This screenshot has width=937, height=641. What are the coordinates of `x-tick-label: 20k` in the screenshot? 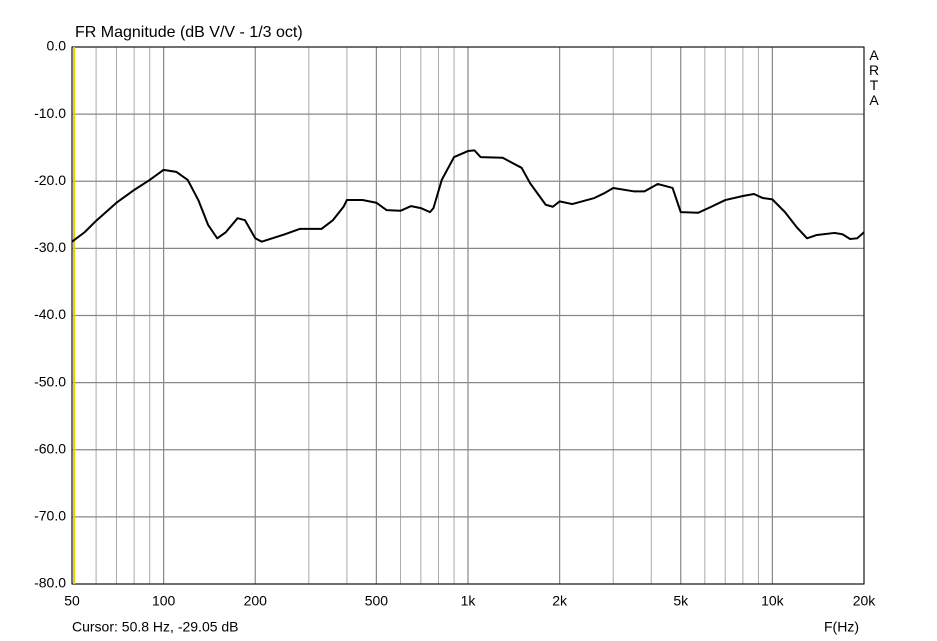 It's located at (865, 601).